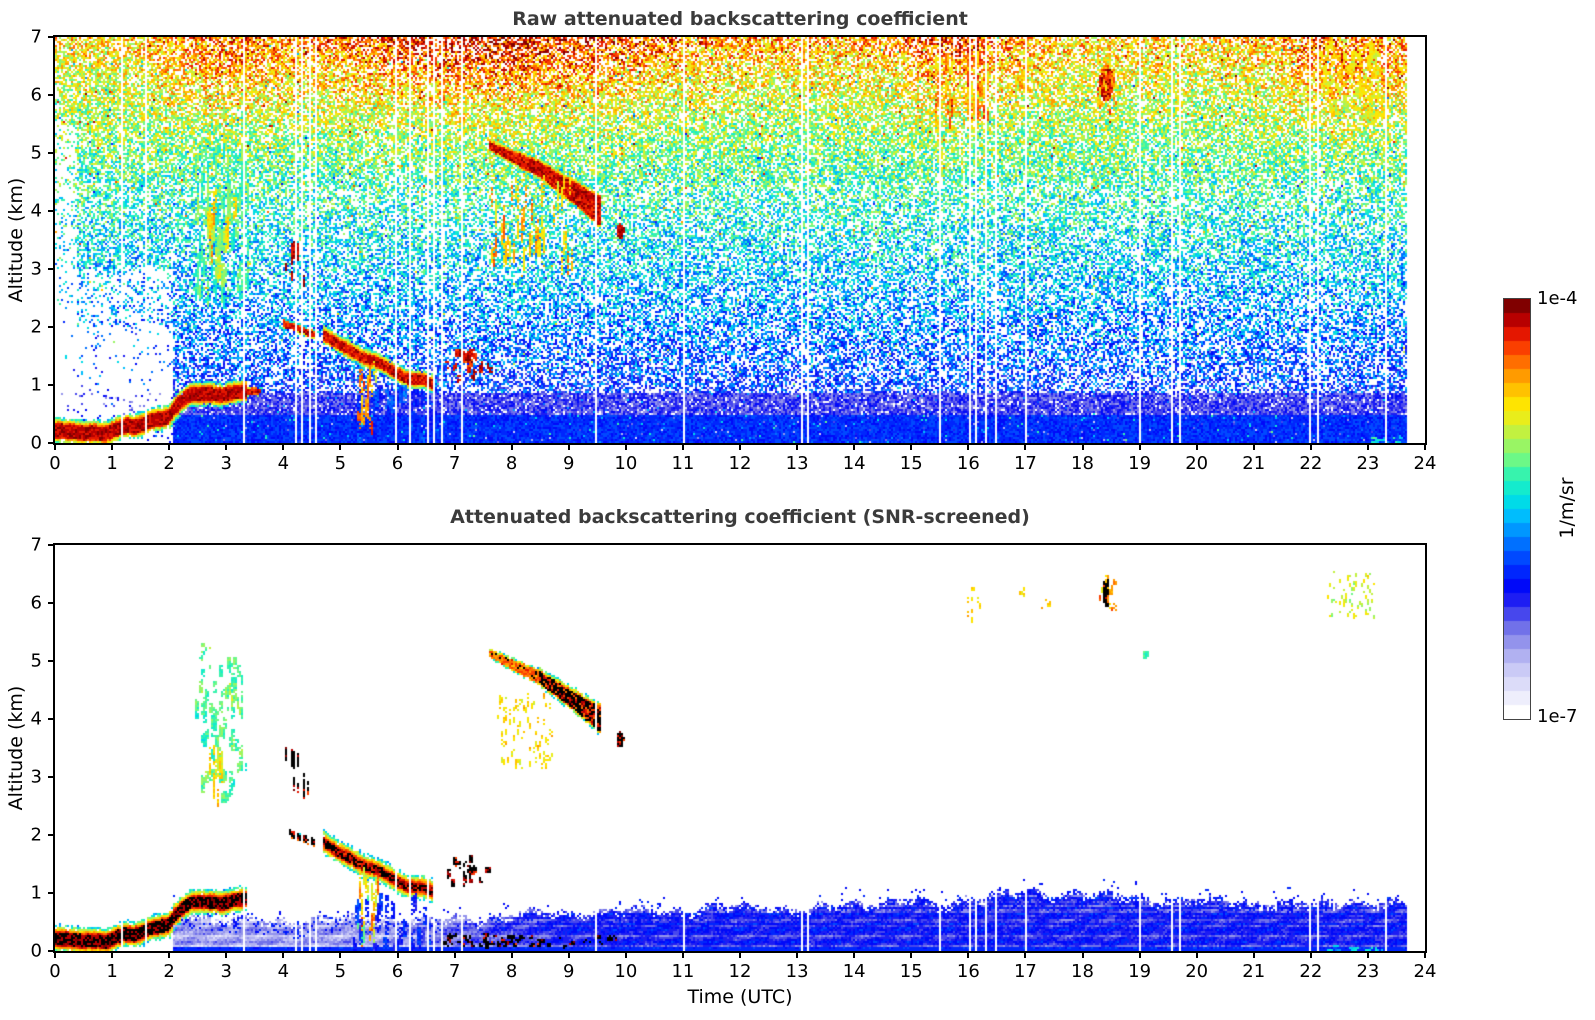 The height and width of the screenshot is (1020, 1595). I want to click on screened-x-tick-label: 1, so click(112, 971).